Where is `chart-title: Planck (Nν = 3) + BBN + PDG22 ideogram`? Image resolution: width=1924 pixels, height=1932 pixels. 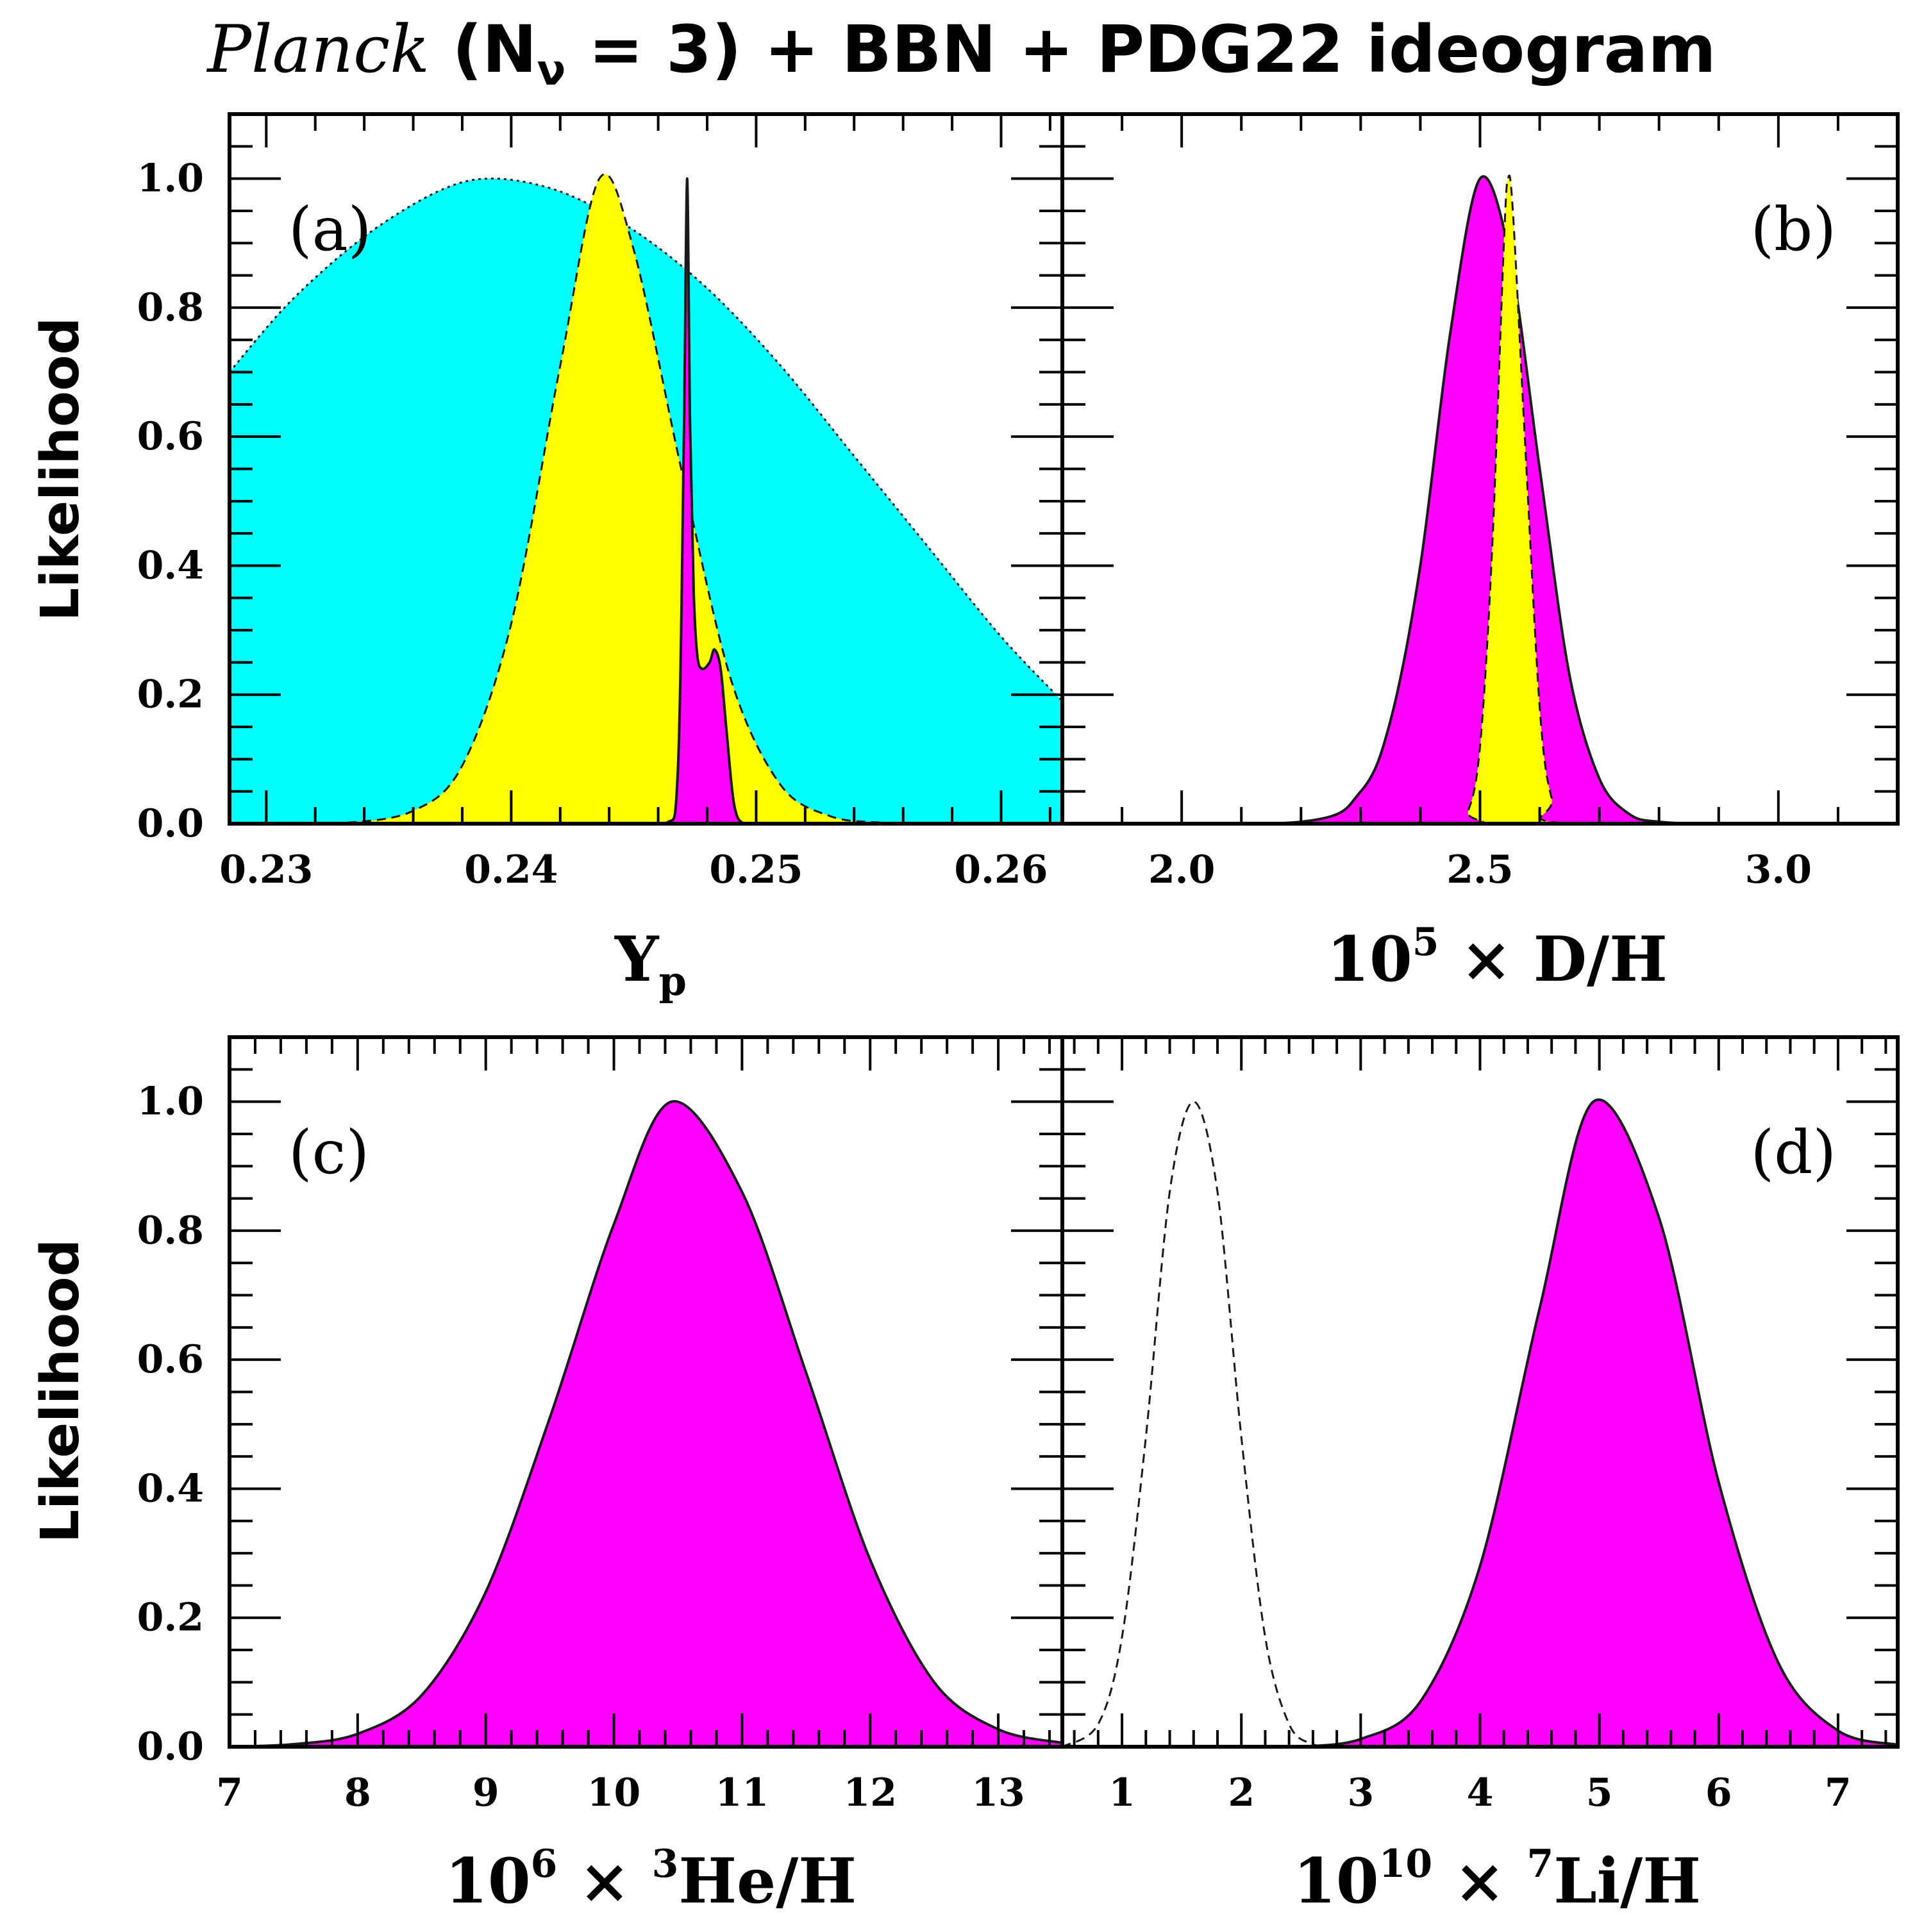 chart-title: Planck (Nν = 3) + BBN + PDG22 ideogram is located at coordinates (961, 53).